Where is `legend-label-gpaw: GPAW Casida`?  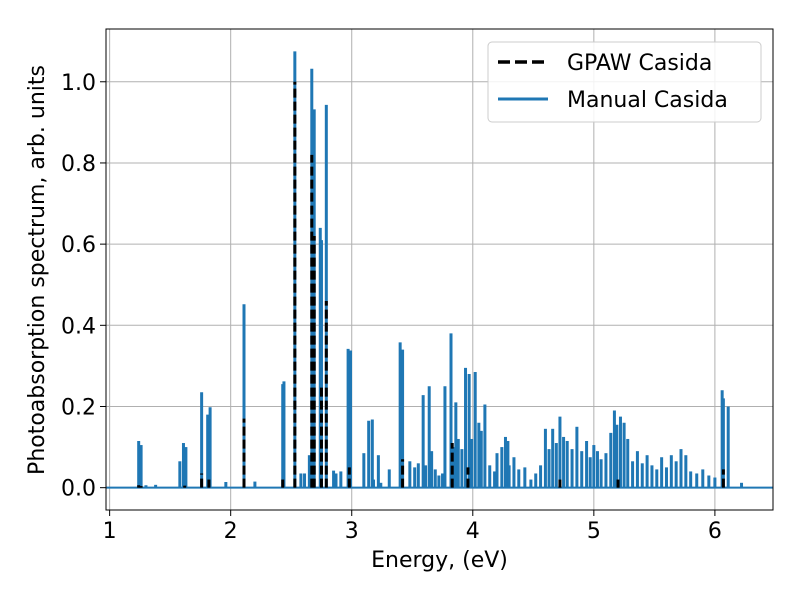 legend-label-gpaw: GPAW Casida is located at coordinates (639, 63).